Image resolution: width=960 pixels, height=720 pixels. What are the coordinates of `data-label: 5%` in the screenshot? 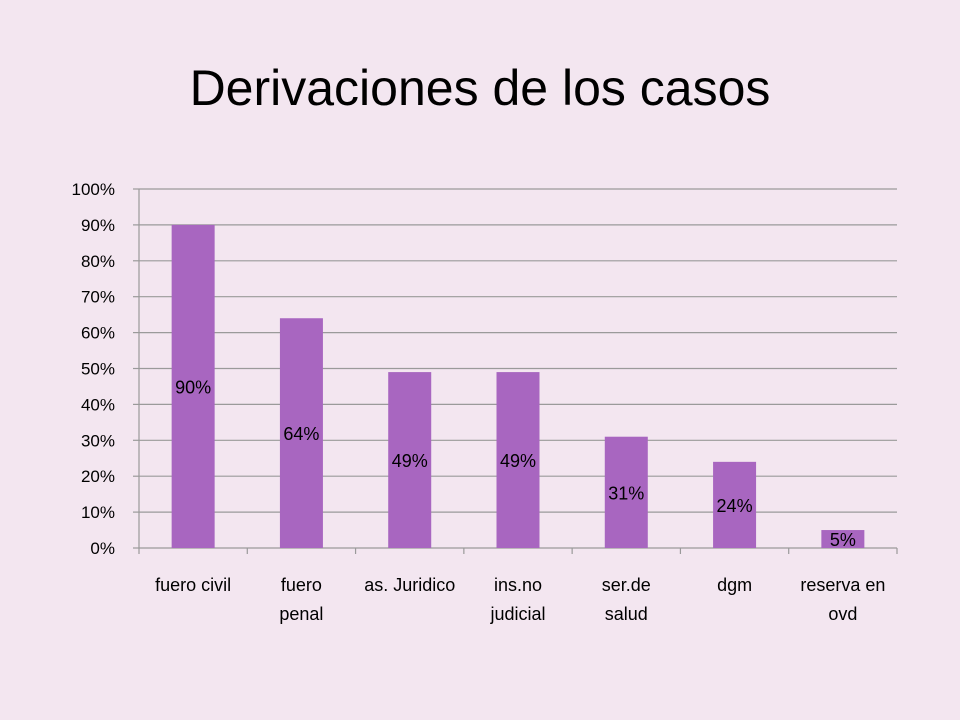 It's located at (843, 540).